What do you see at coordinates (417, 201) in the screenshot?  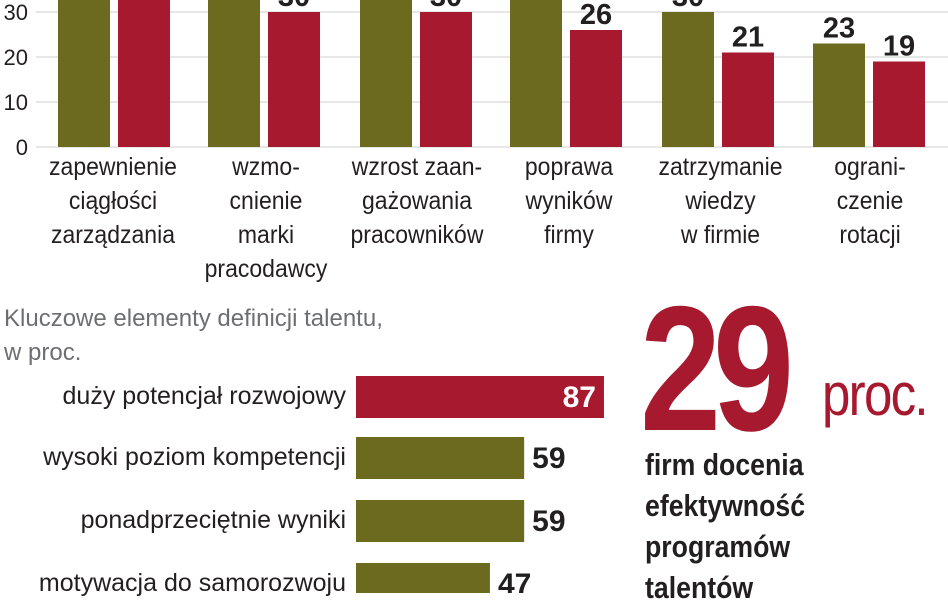 I see `category-label: wzrost zaan- gażowania pracowników` at bounding box center [417, 201].